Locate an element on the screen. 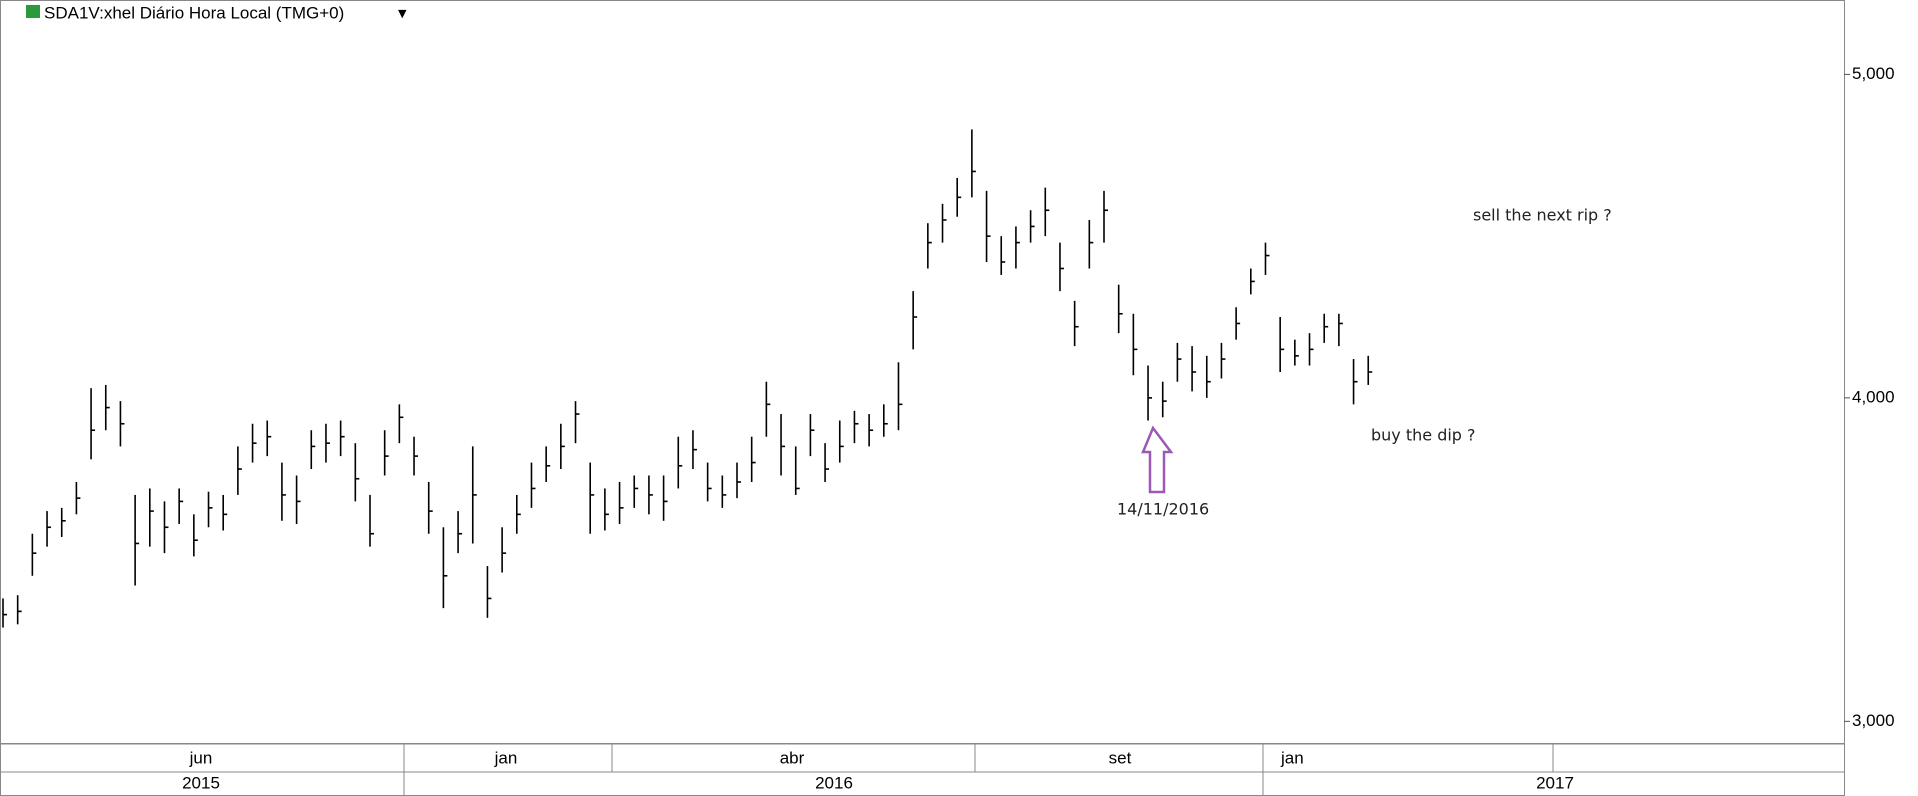  annotation: buy the dip ? is located at coordinates (1423, 435).